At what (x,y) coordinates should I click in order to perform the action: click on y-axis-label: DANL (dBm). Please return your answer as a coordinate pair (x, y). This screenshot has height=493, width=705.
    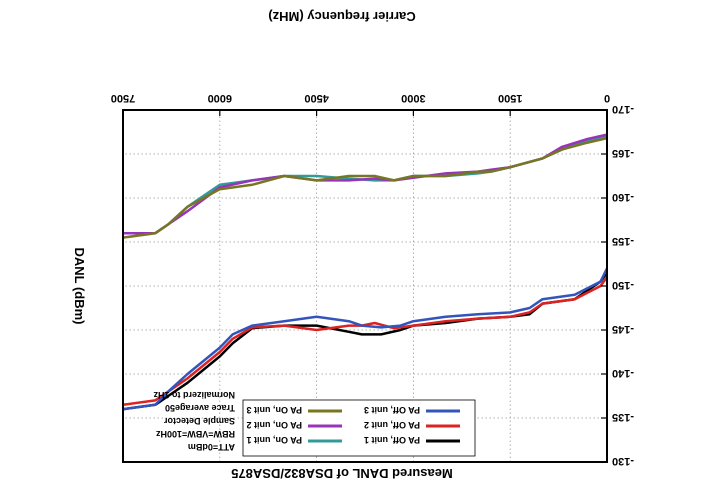
    Looking at the image, I should click on (79, 285).